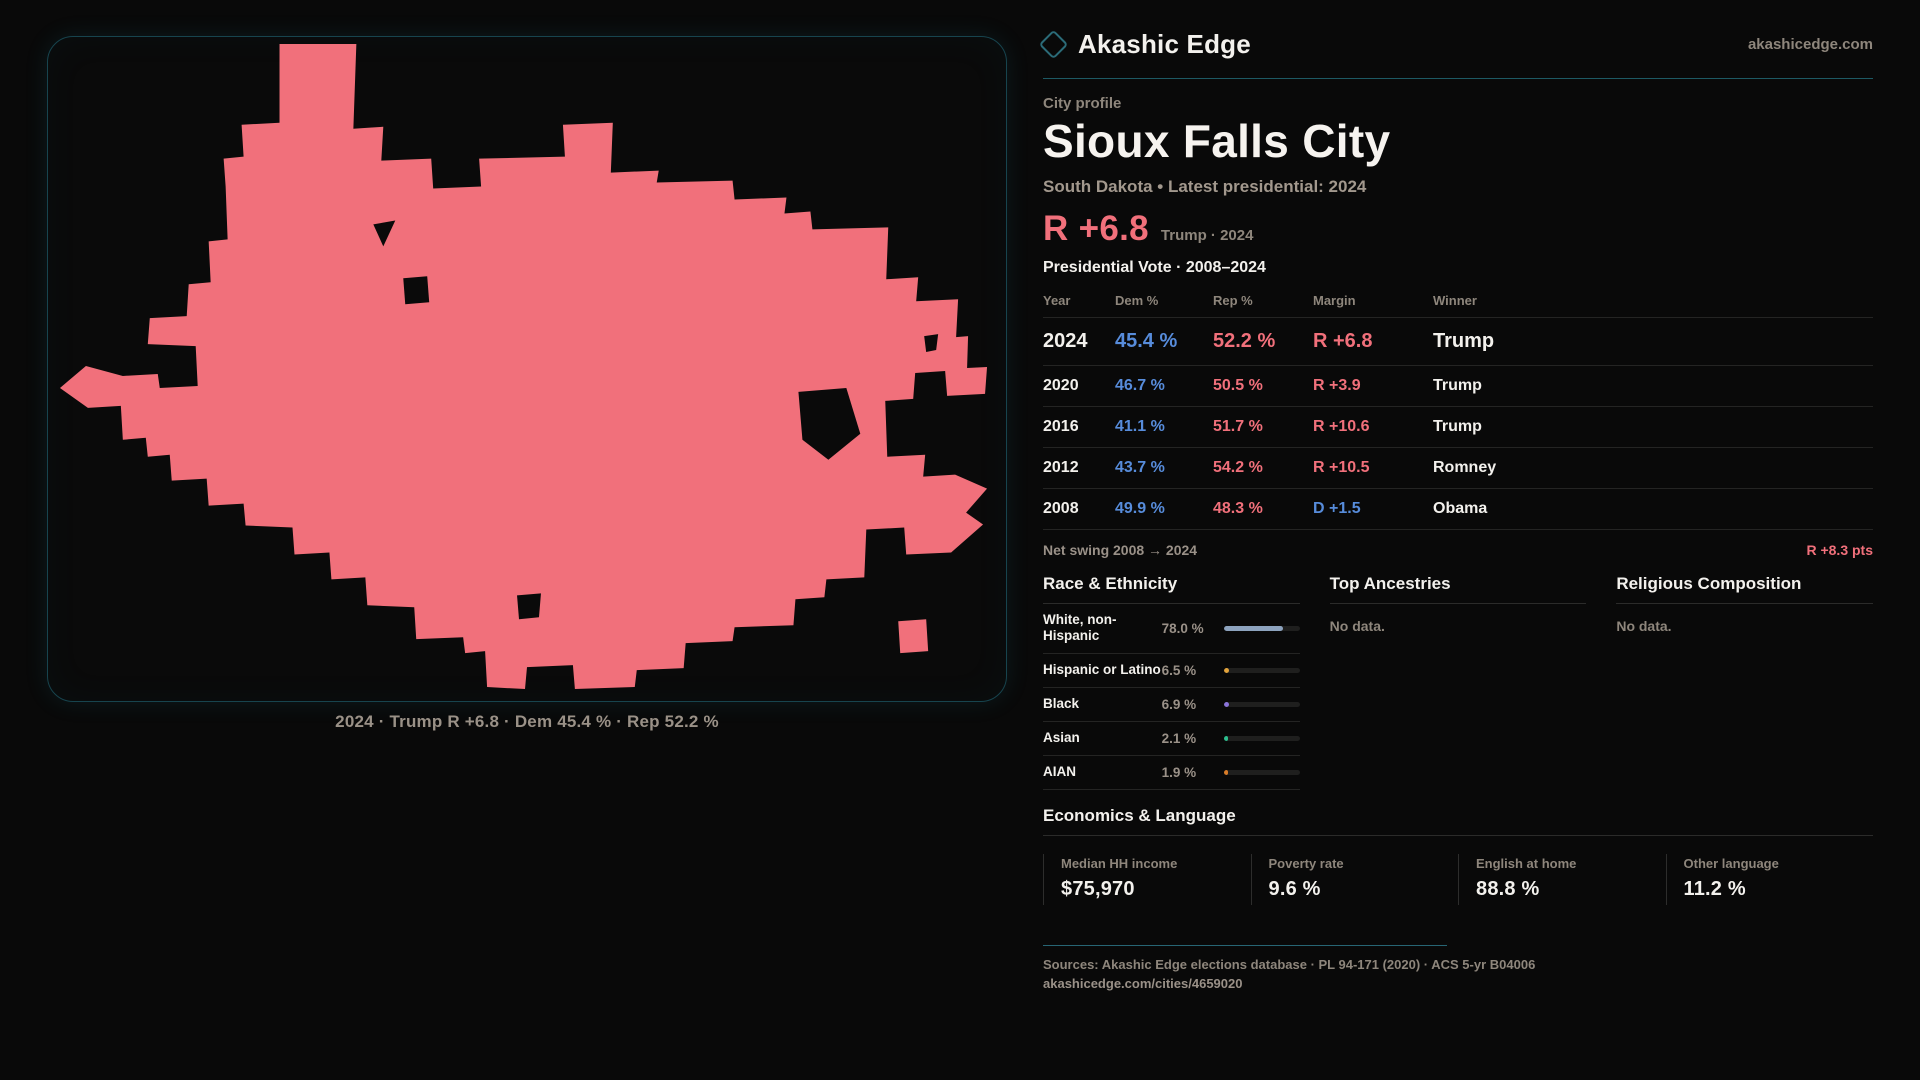 This screenshot has height=1080, width=1920. Describe the element at coordinates (1207, 235) in the screenshot. I see `headline-margin-note: Trump · 2024` at that location.